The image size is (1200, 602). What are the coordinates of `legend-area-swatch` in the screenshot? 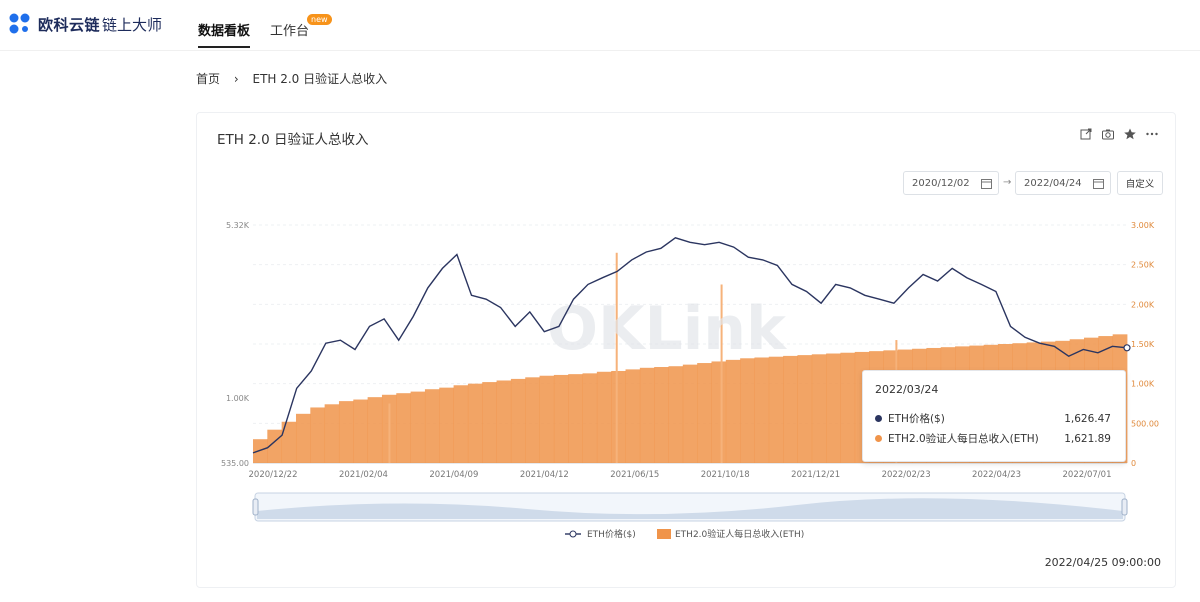 It's located at (664, 534).